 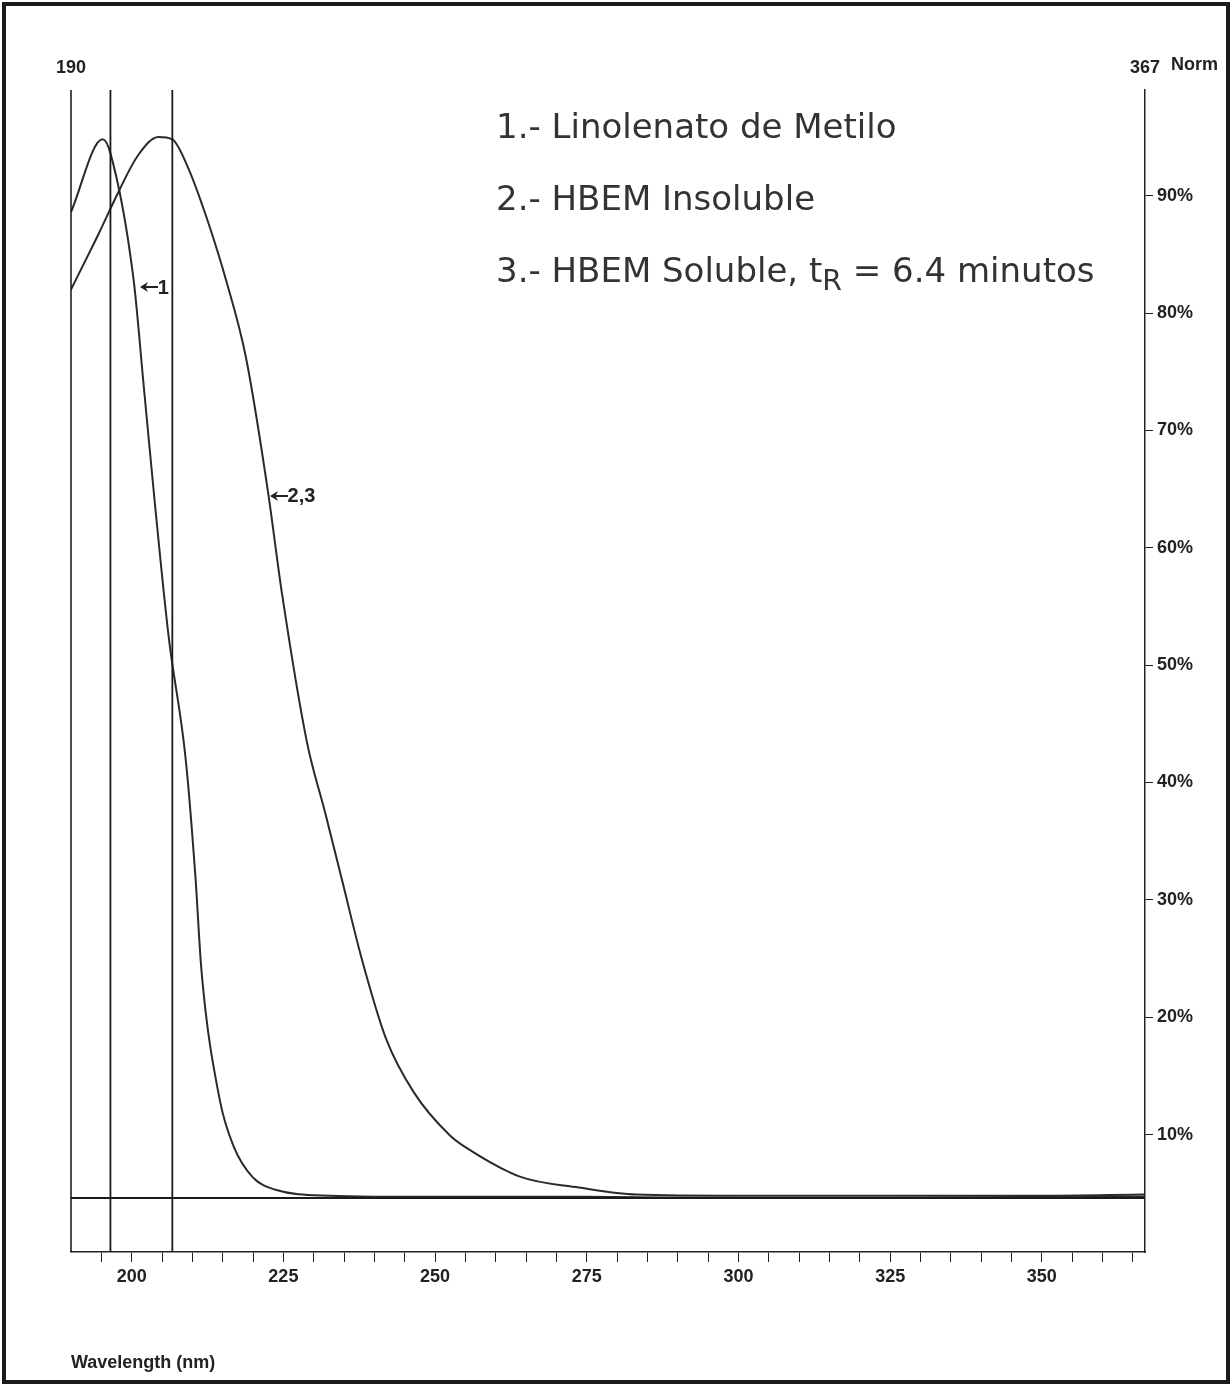 I want to click on x-tick-label: 200, so click(x=131, y=1275).